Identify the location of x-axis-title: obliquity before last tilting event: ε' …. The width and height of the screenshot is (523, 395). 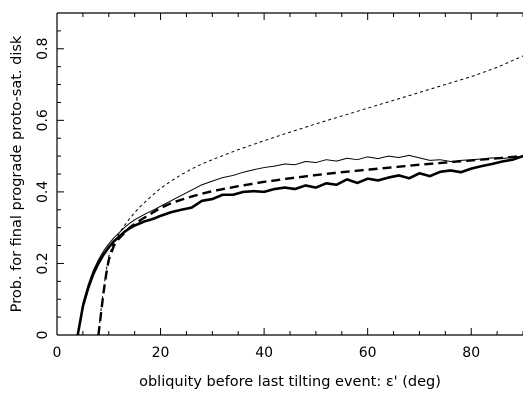
(290, 382).